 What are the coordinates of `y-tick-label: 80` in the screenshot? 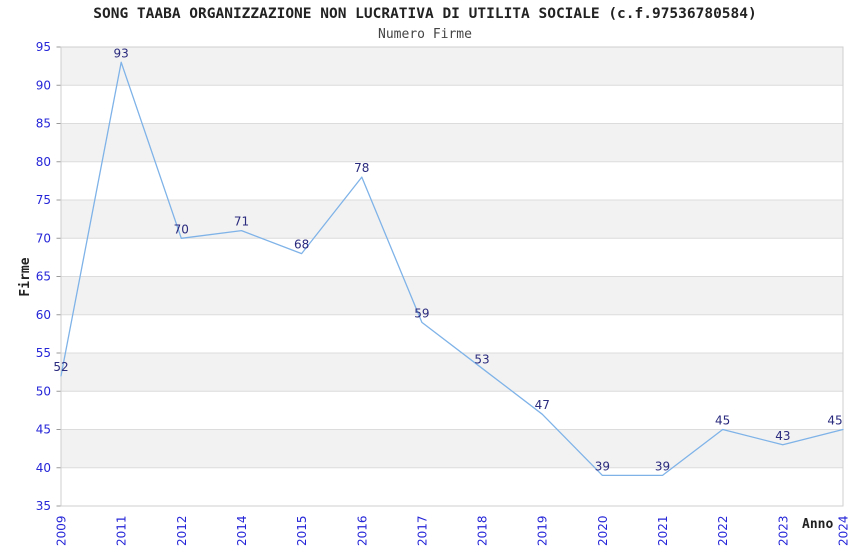 It's located at (43, 162).